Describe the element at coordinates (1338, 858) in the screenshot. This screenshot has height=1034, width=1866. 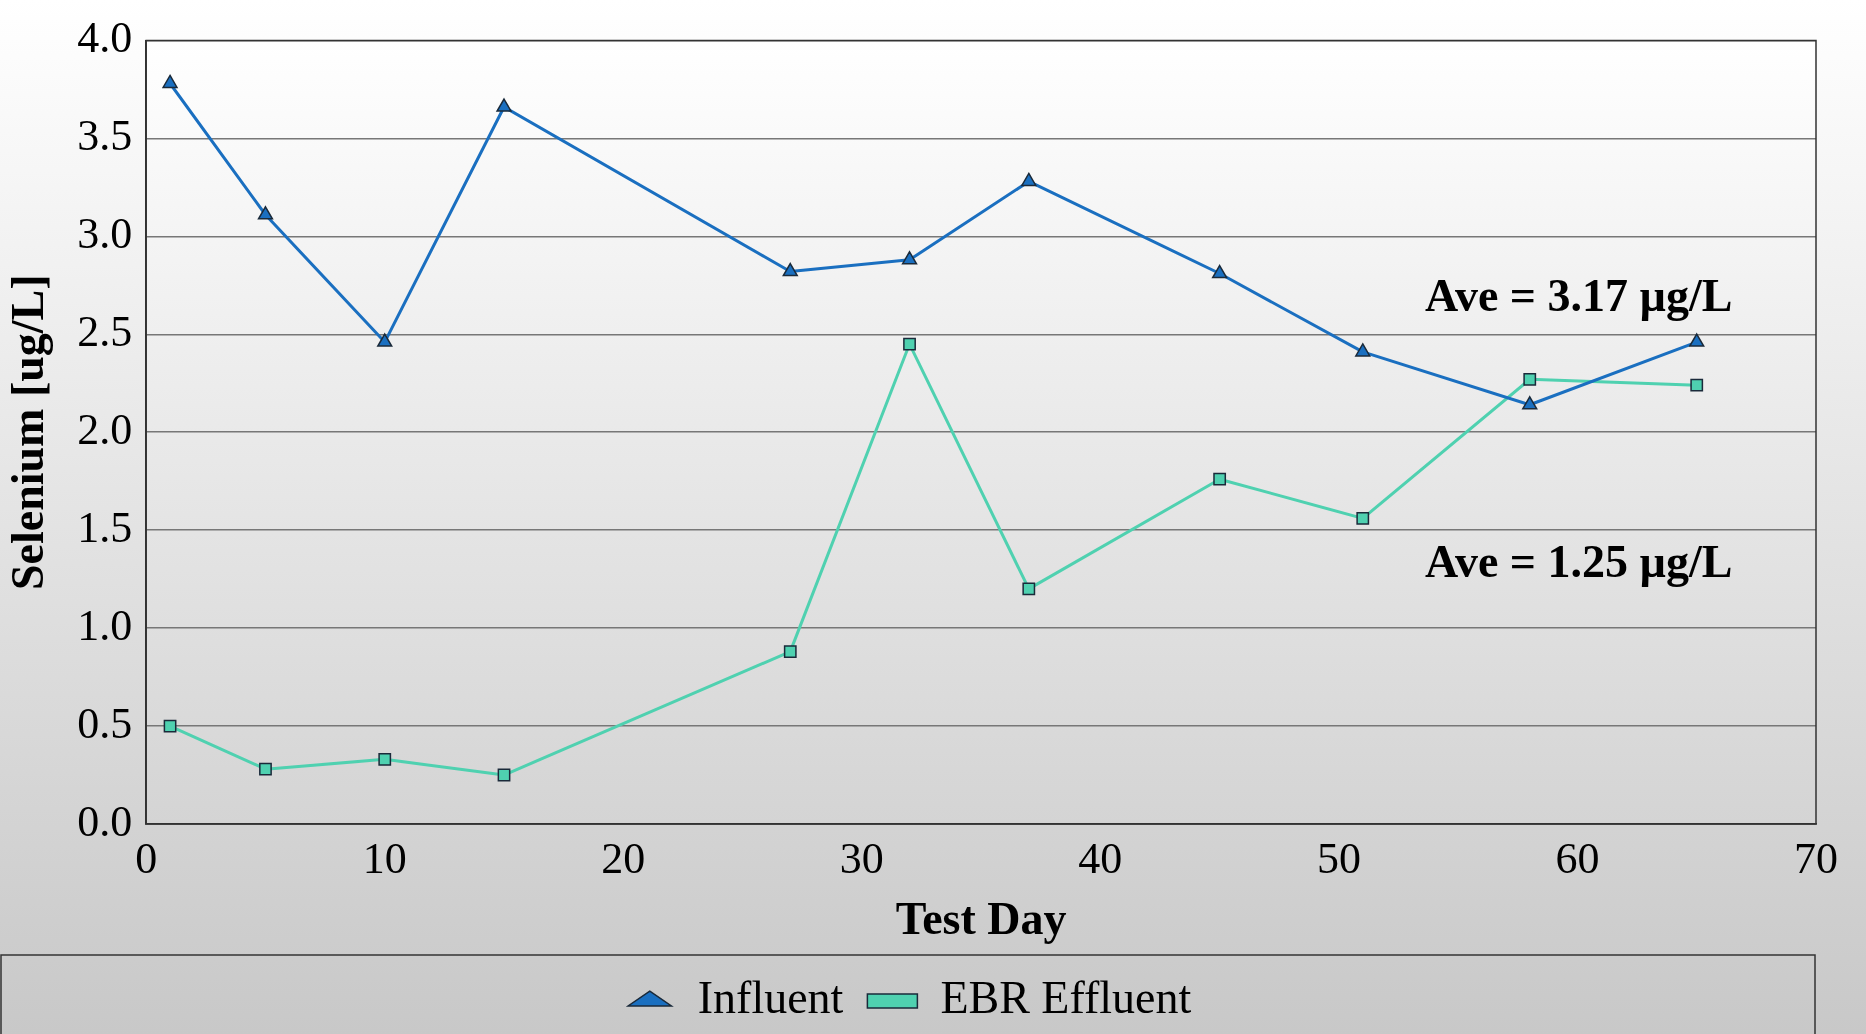
I see `x-tick-label: 50` at that location.